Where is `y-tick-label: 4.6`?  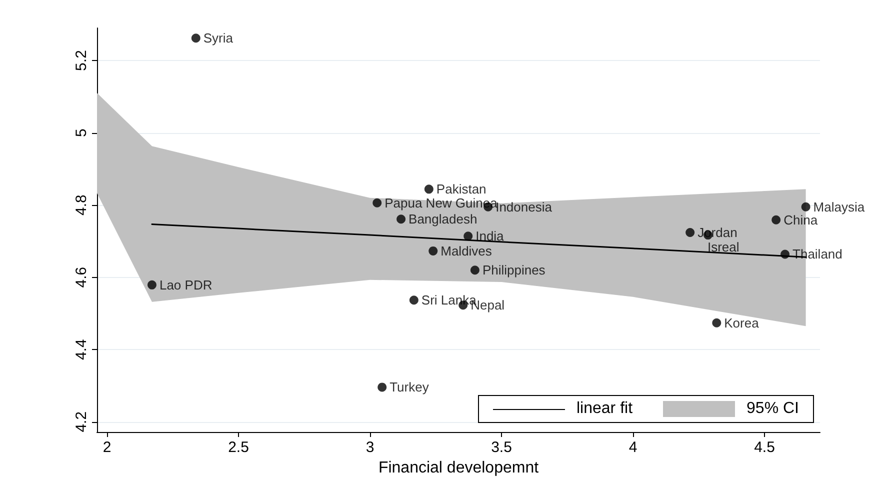
y-tick-label: 4.6 is located at coordinates (81, 277).